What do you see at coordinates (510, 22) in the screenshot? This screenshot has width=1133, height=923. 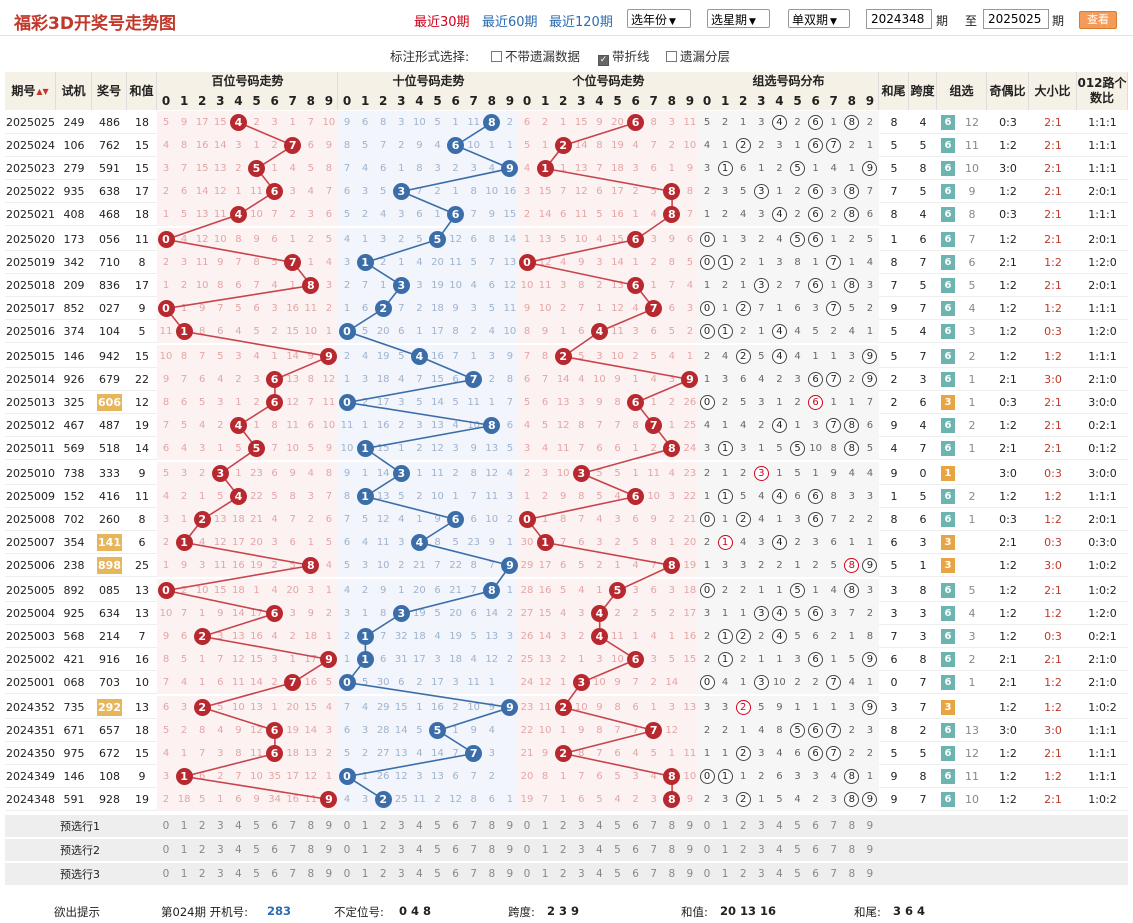 I see `nav-recent-60: 最近60期` at bounding box center [510, 22].